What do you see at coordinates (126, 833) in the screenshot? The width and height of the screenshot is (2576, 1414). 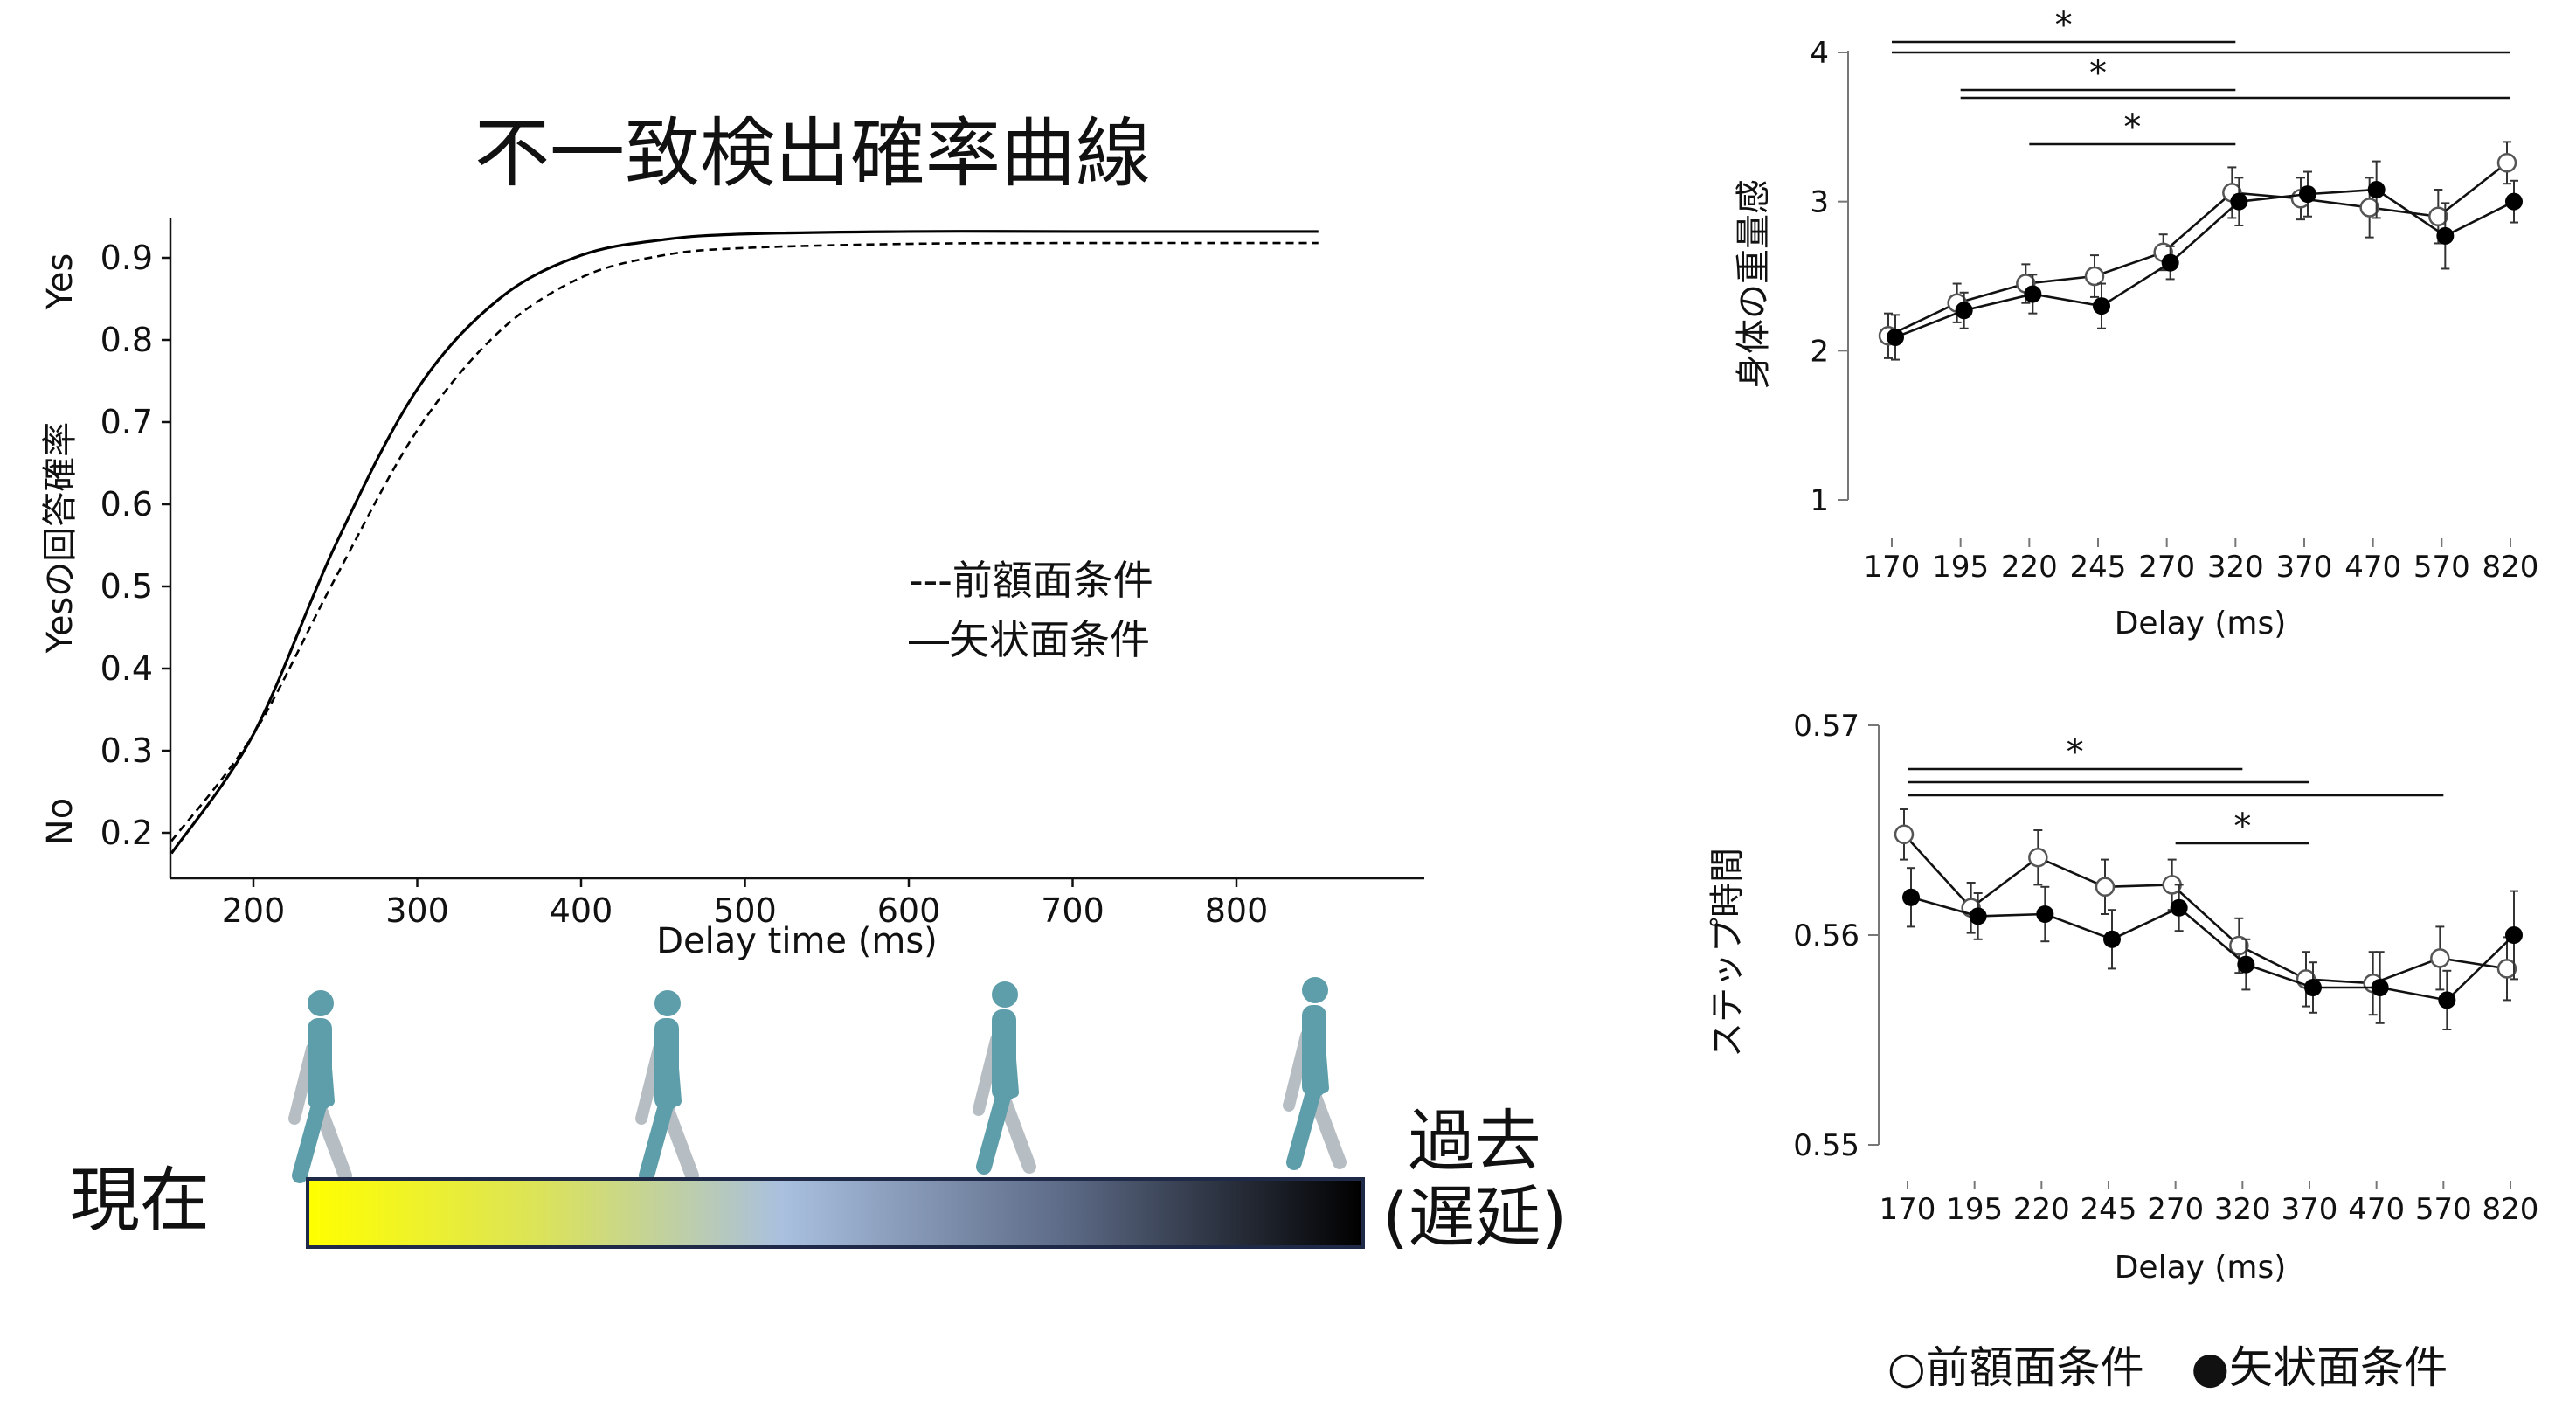 I see `y-tick-label: 0.2` at bounding box center [126, 833].